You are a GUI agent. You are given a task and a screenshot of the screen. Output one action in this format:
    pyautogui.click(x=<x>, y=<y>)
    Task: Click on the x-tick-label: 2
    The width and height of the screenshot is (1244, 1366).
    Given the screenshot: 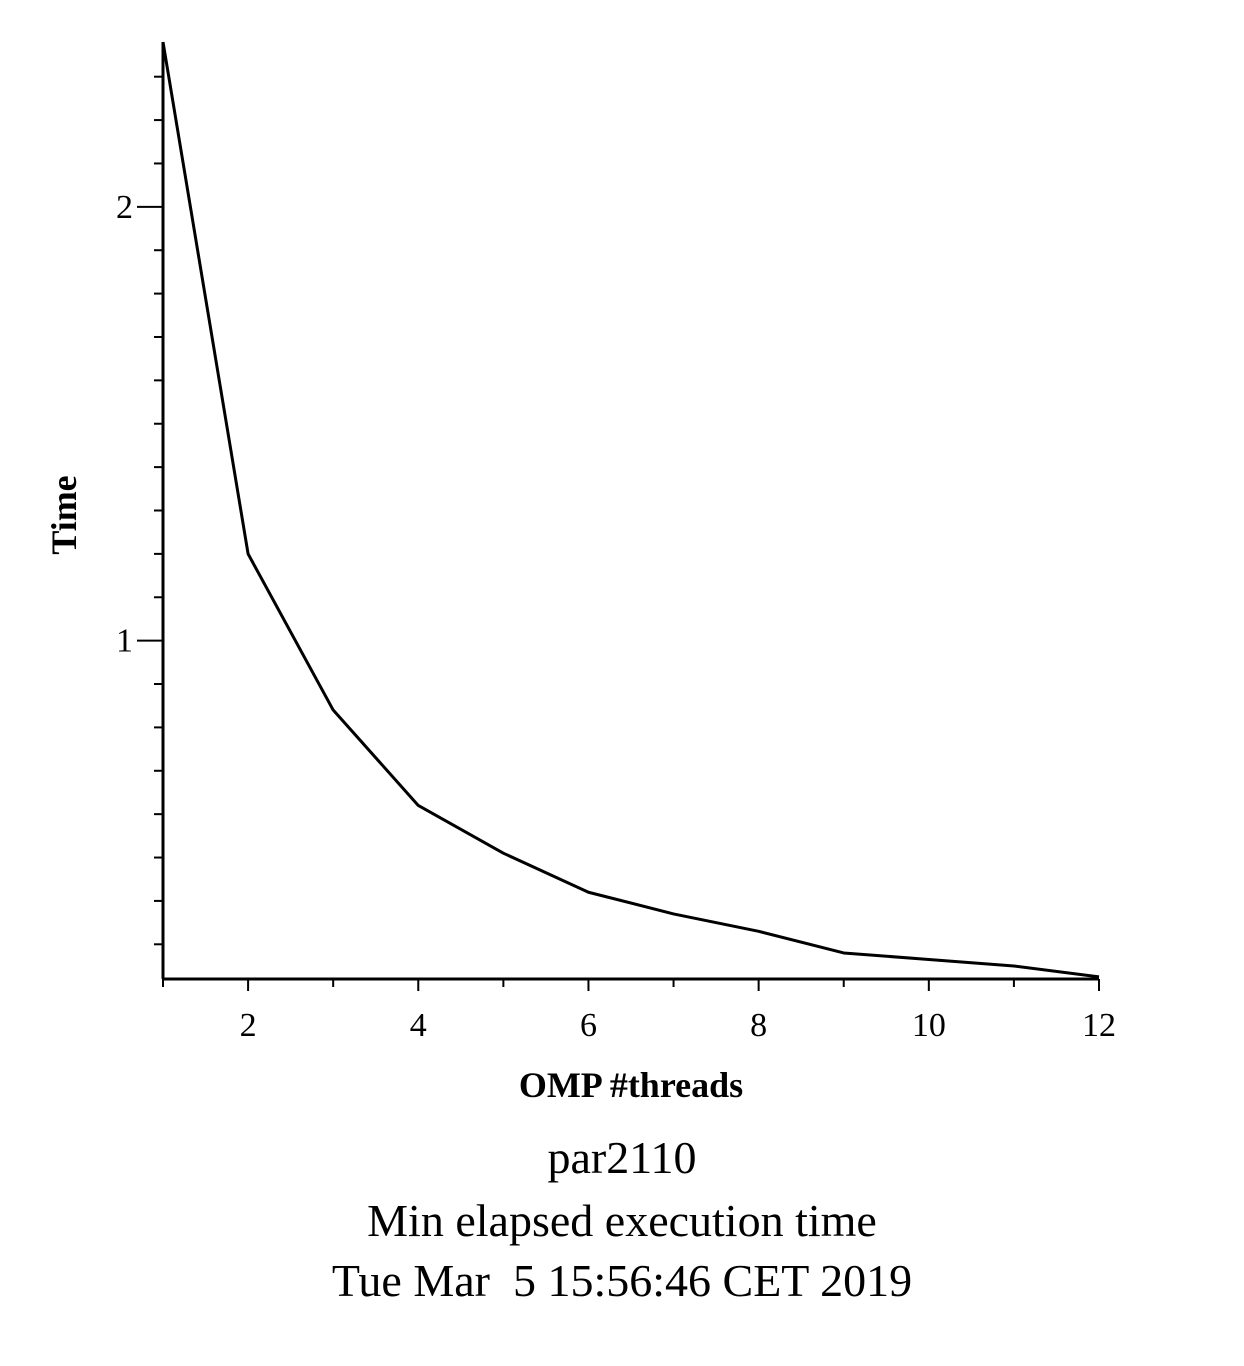 What is the action you would take?
    pyautogui.click(x=248, y=1025)
    